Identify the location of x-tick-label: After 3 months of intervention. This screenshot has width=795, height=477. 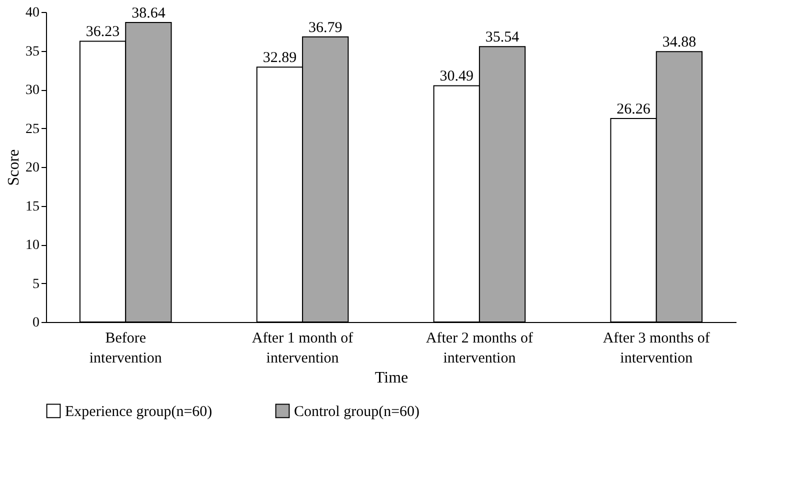
(656, 348).